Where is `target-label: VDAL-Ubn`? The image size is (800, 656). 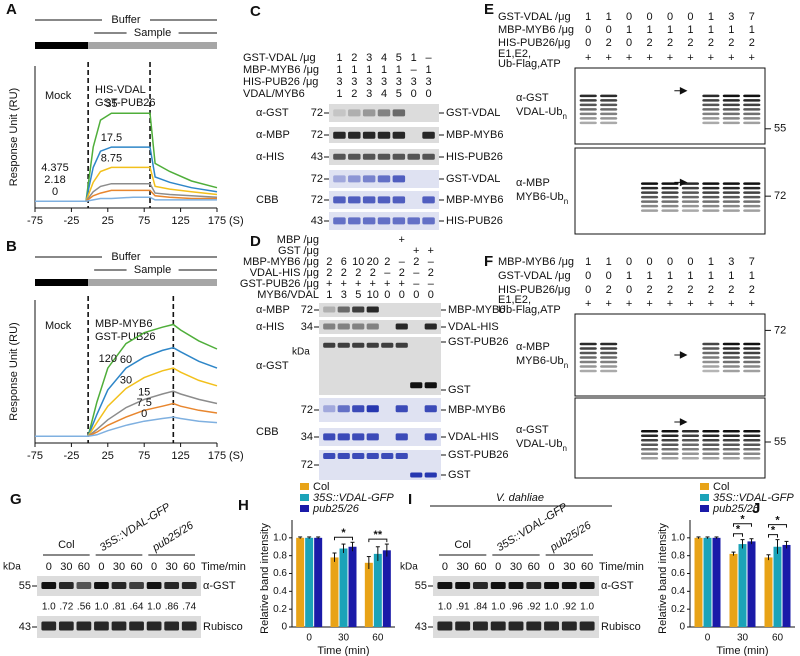
target-label: VDAL-Ubn is located at coordinates (541, 113).